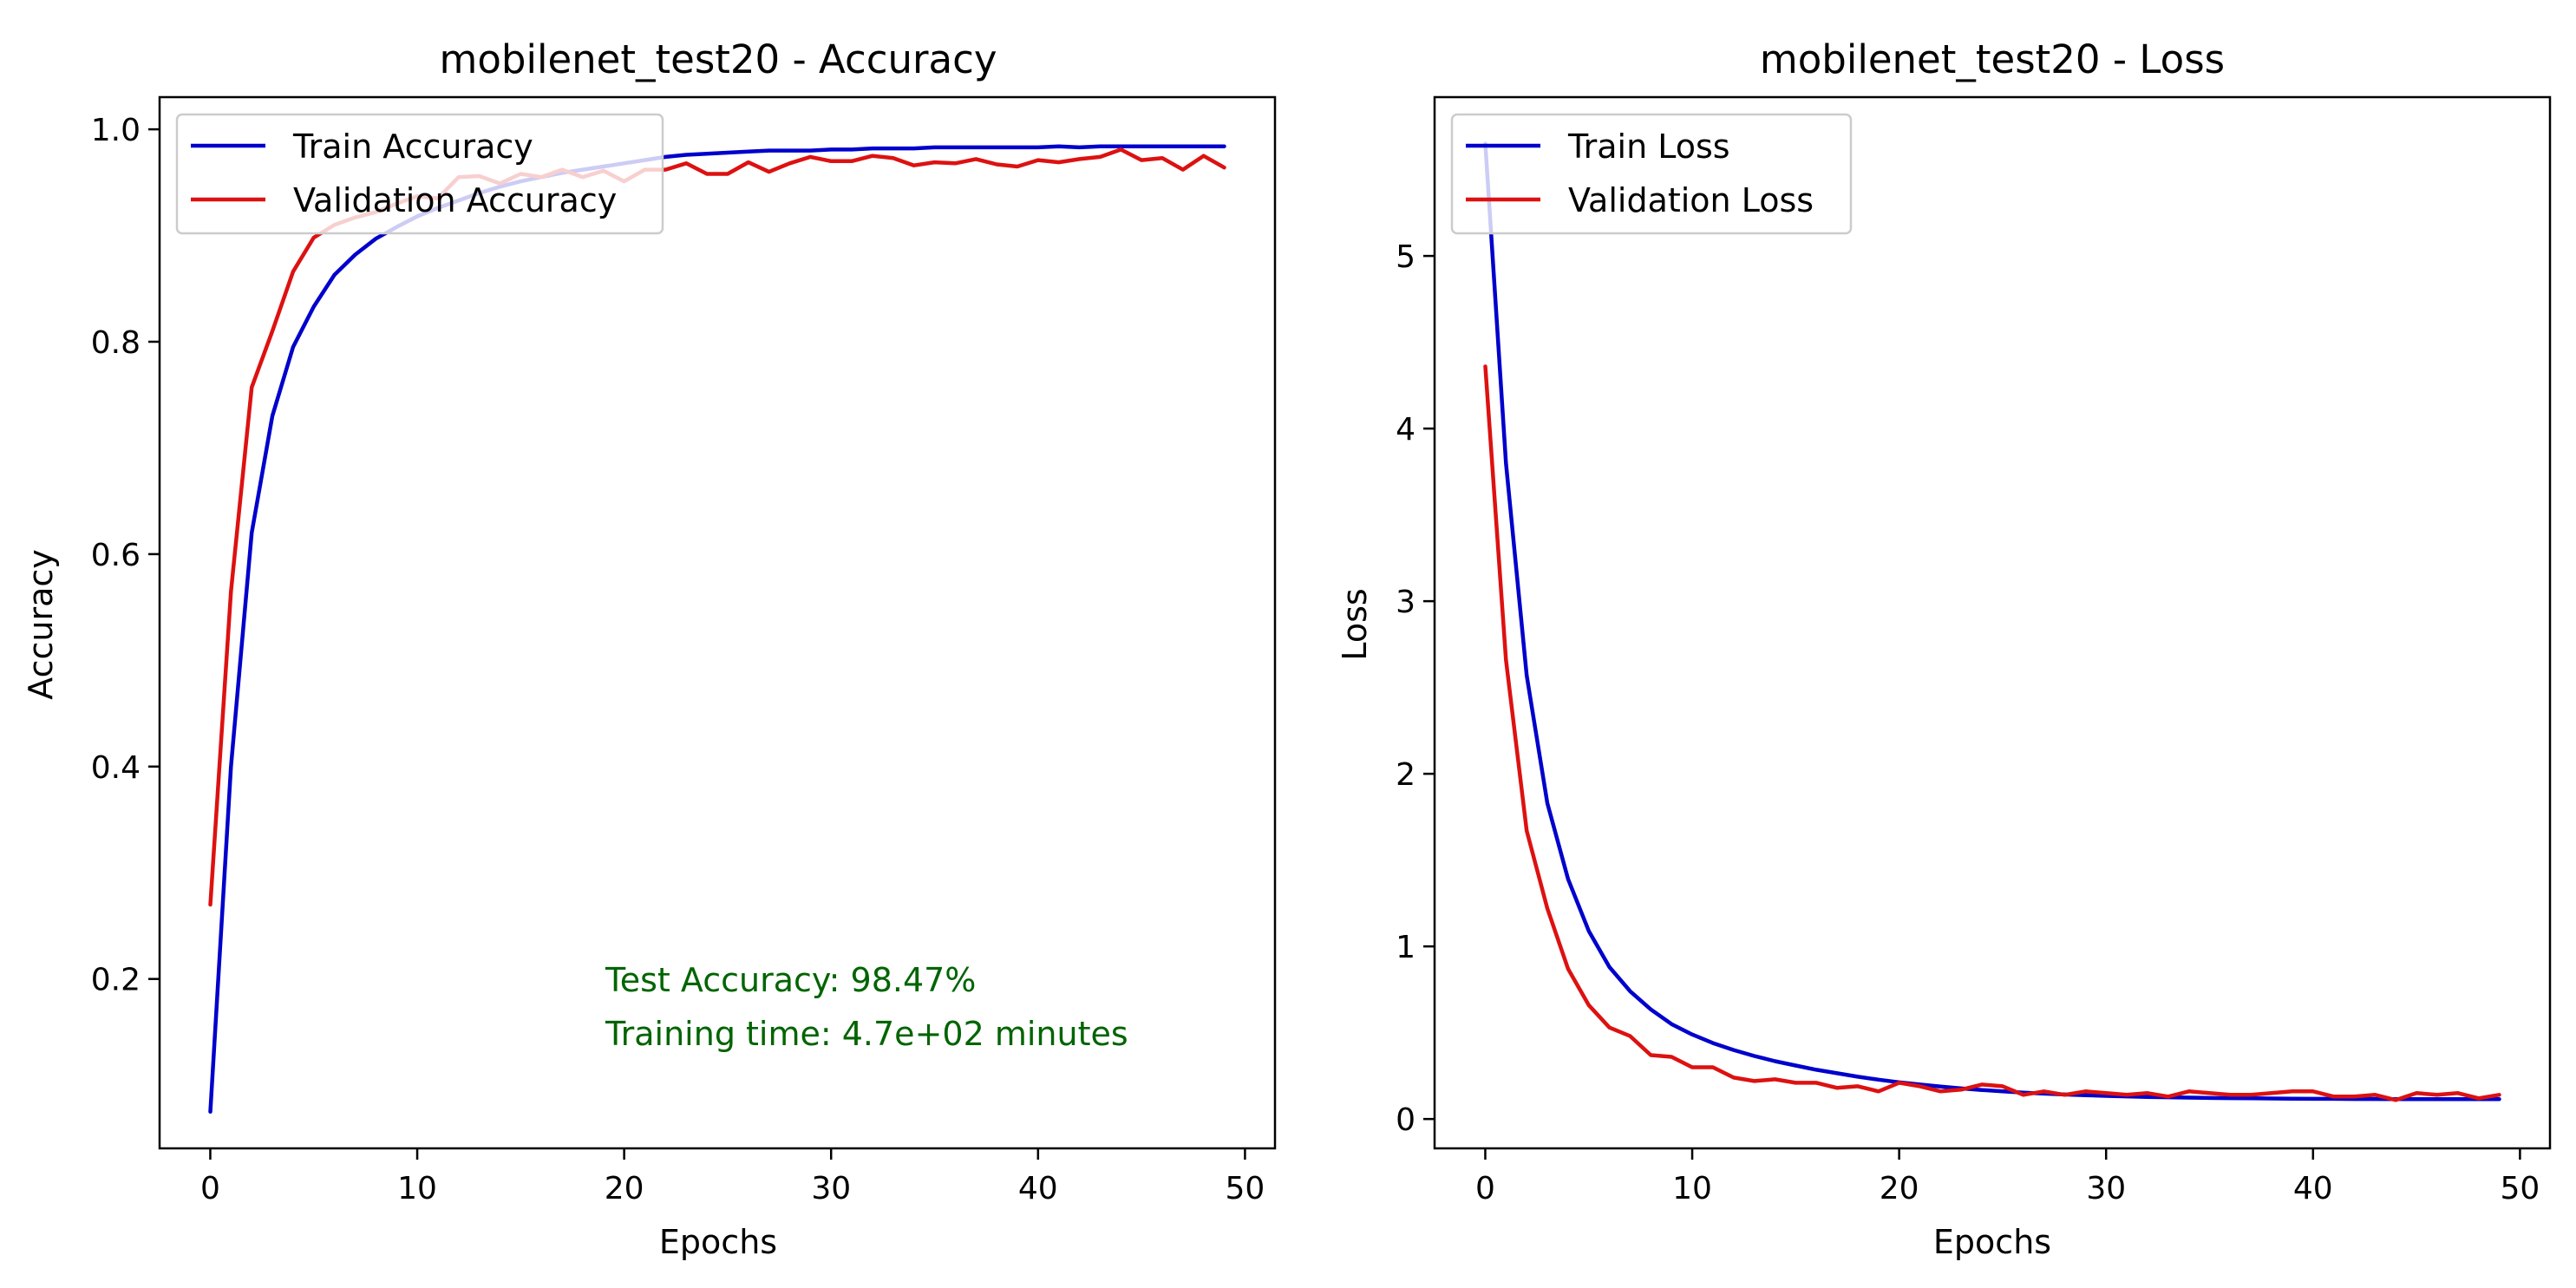  Describe the element at coordinates (1405, 430) in the screenshot. I see `loss-y-tick-label-4: 4` at that location.